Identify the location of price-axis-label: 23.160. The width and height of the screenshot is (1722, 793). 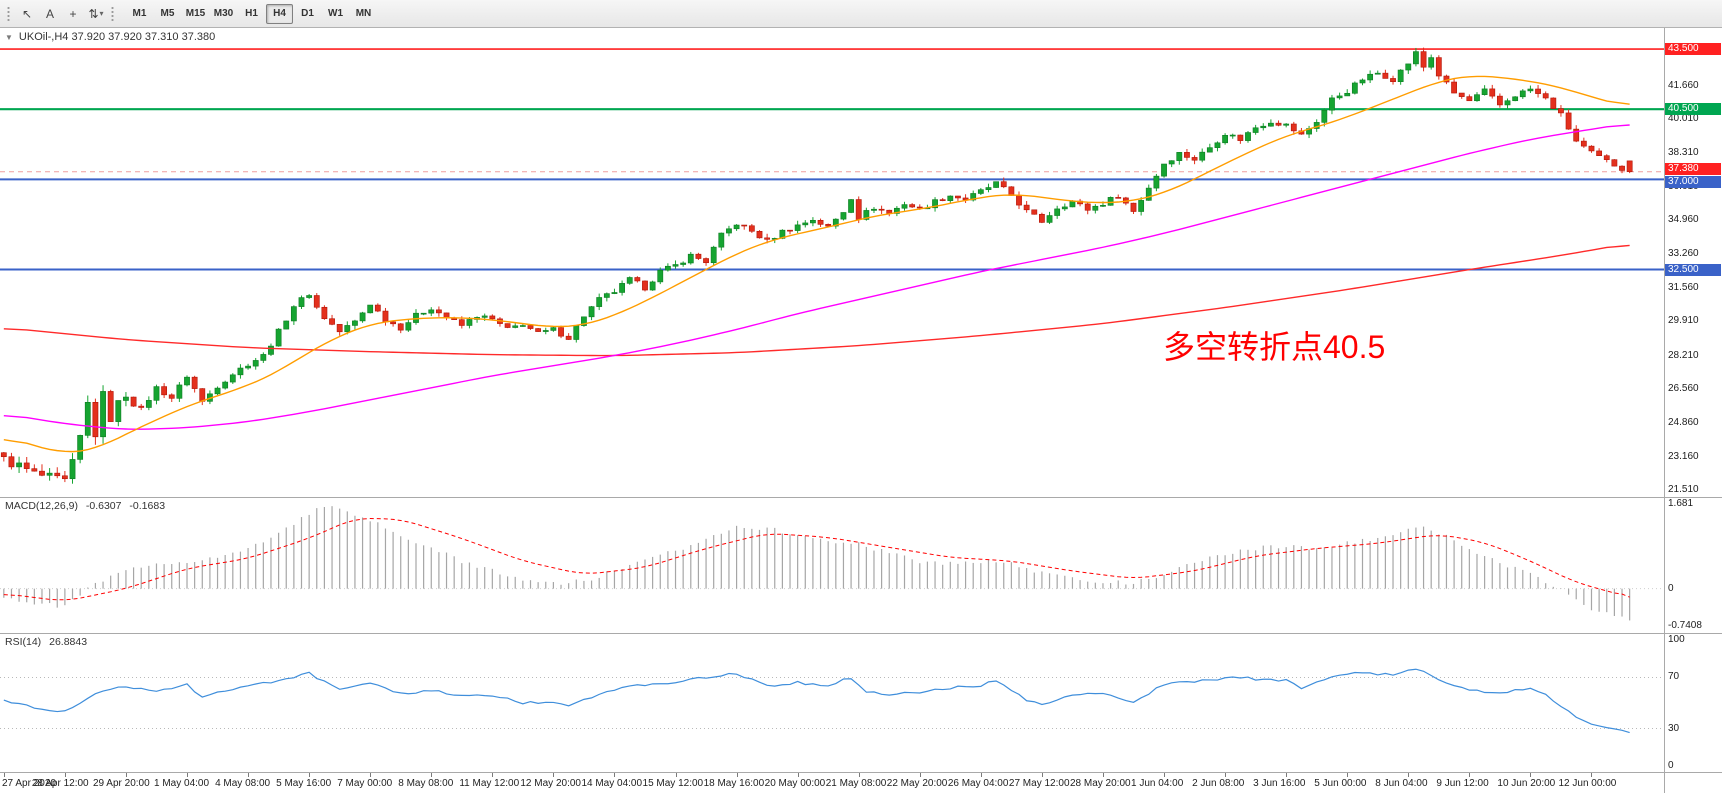
(1683, 456).